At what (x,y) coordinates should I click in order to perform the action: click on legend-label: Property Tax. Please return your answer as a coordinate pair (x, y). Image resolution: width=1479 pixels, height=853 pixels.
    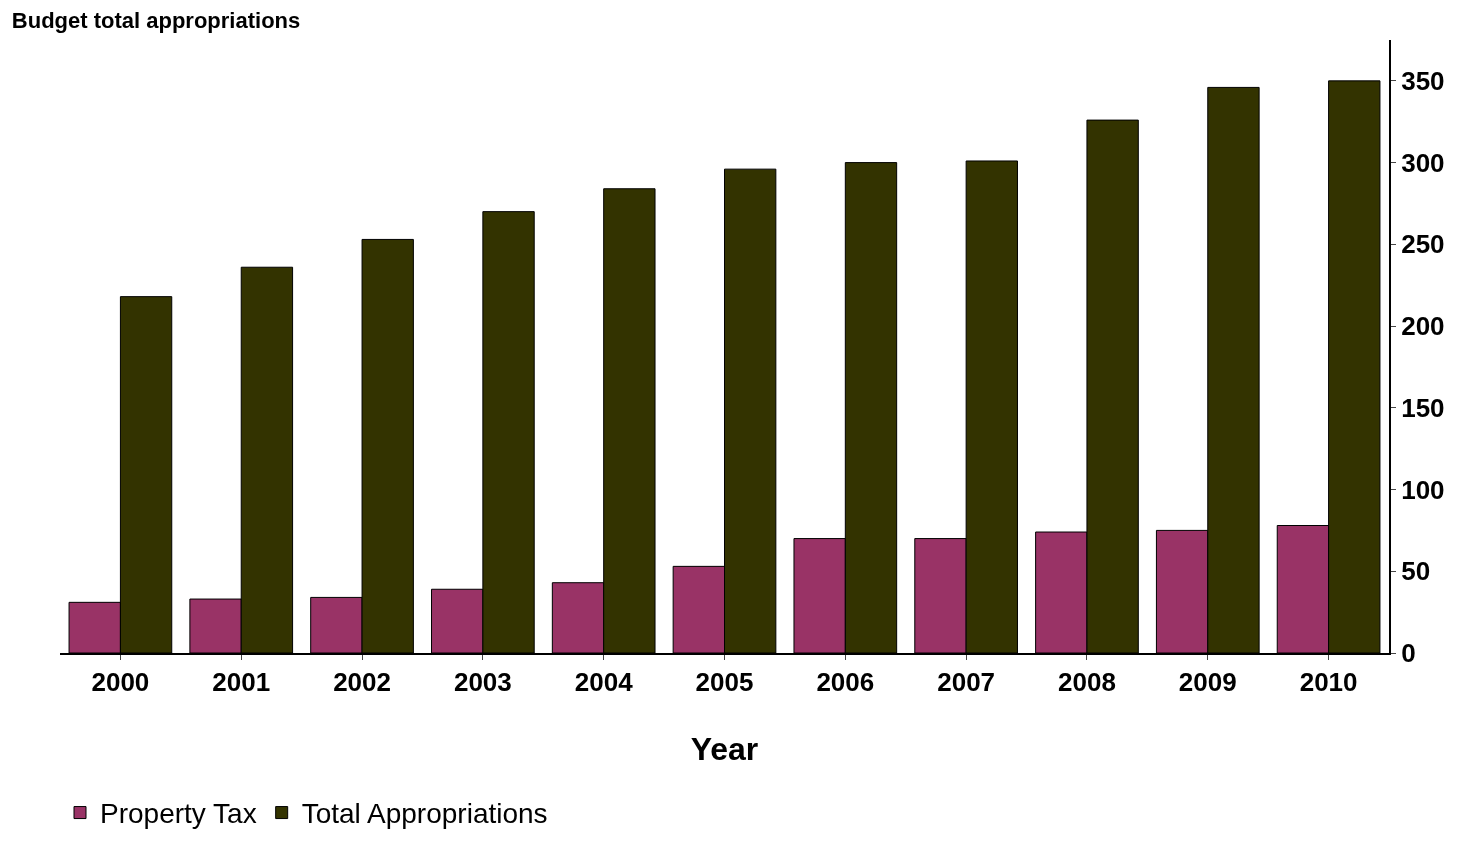
    Looking at the image, I should click on (178, 814).